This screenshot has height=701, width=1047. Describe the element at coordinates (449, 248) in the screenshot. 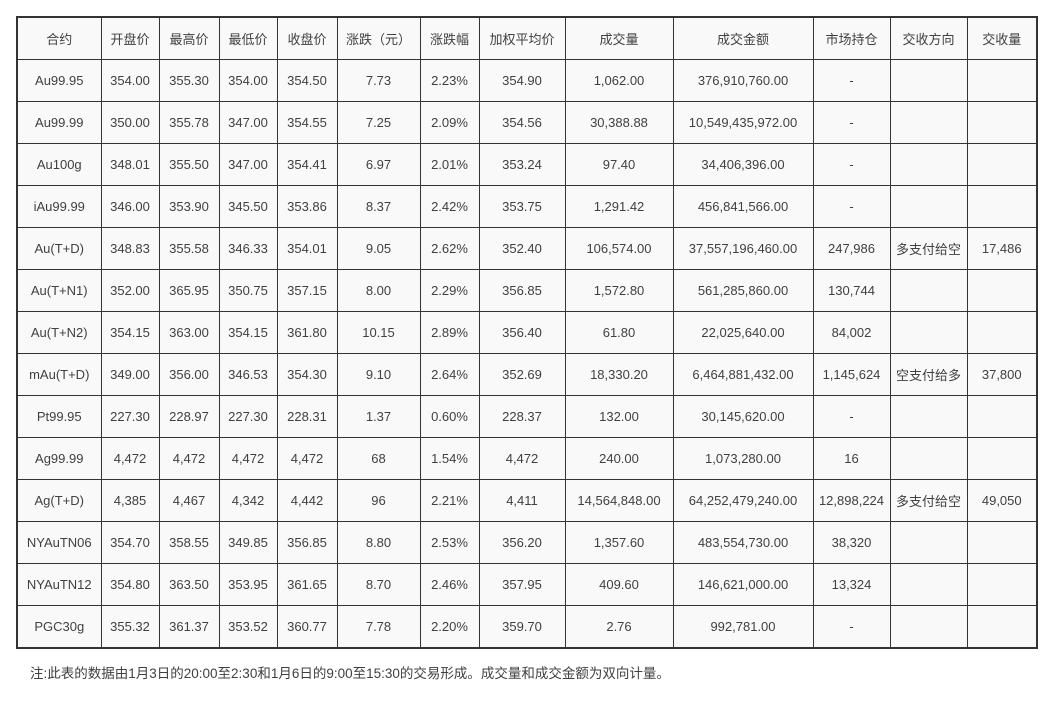

I see `table-cell: 2.62%` at that location.